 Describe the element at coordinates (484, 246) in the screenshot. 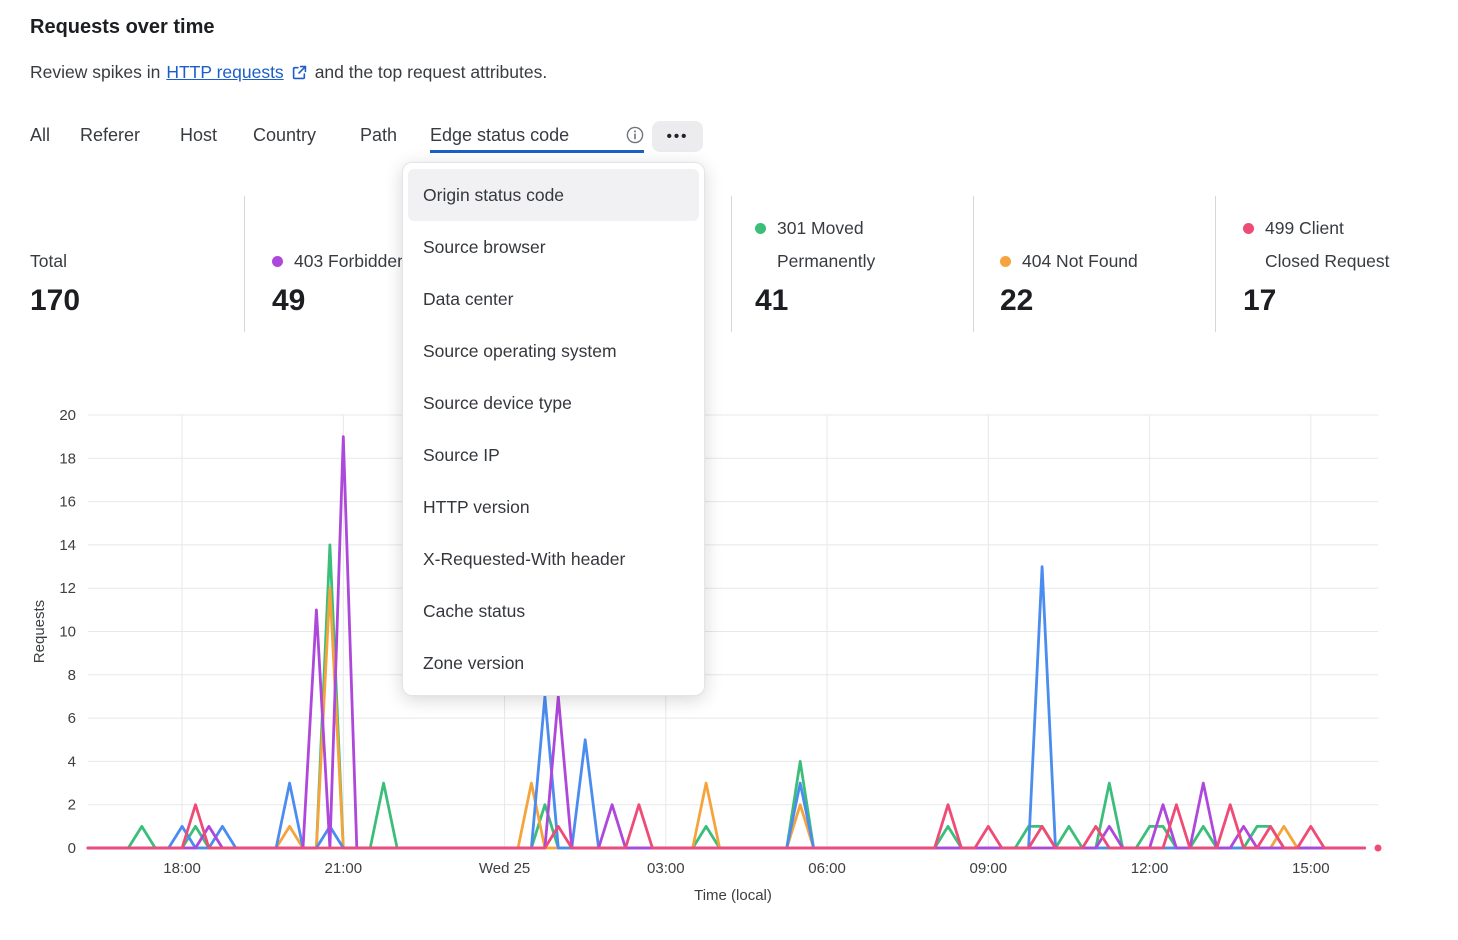

I see `menu-item-source-browser: Source browser` at that location.